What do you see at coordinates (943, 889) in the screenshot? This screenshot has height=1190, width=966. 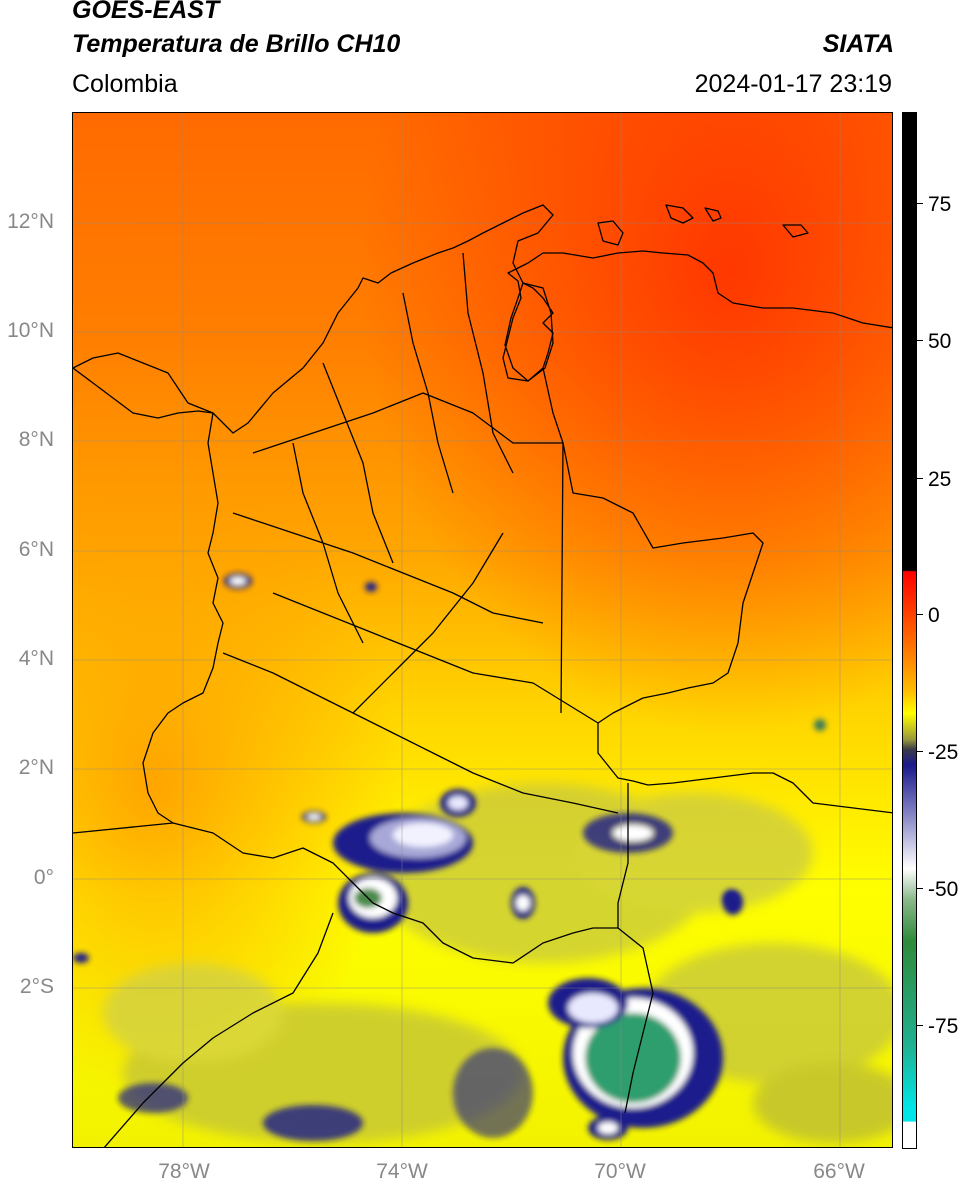 I see `colorbar-label-neg50: -50` at bounding box center [943, 889].